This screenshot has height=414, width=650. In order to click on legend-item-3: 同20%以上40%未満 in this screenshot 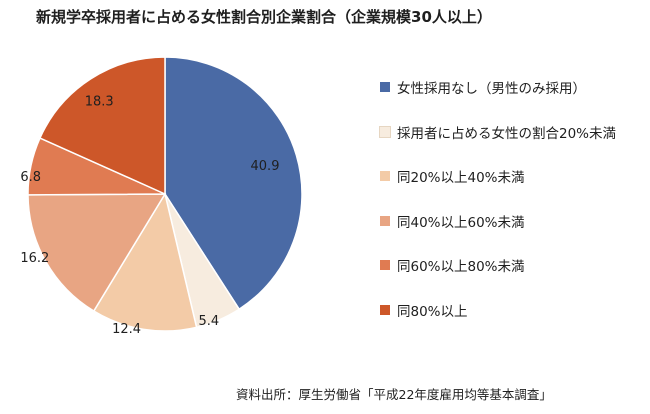, I will do `click(512, 176)`.